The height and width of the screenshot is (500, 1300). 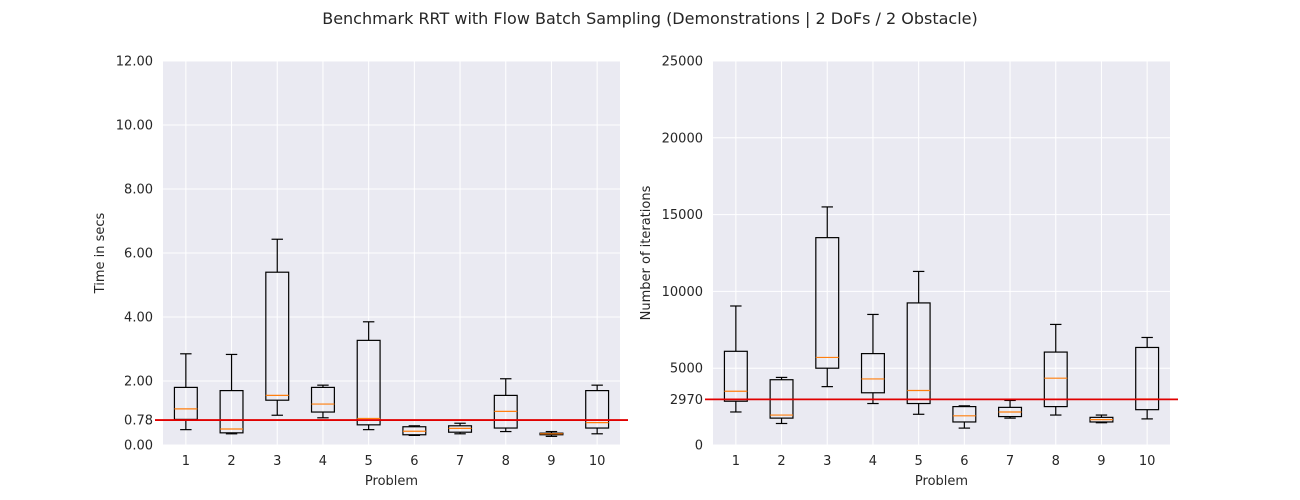 I want to click on y-tick-label: 25000, so click(x=682, y=62).